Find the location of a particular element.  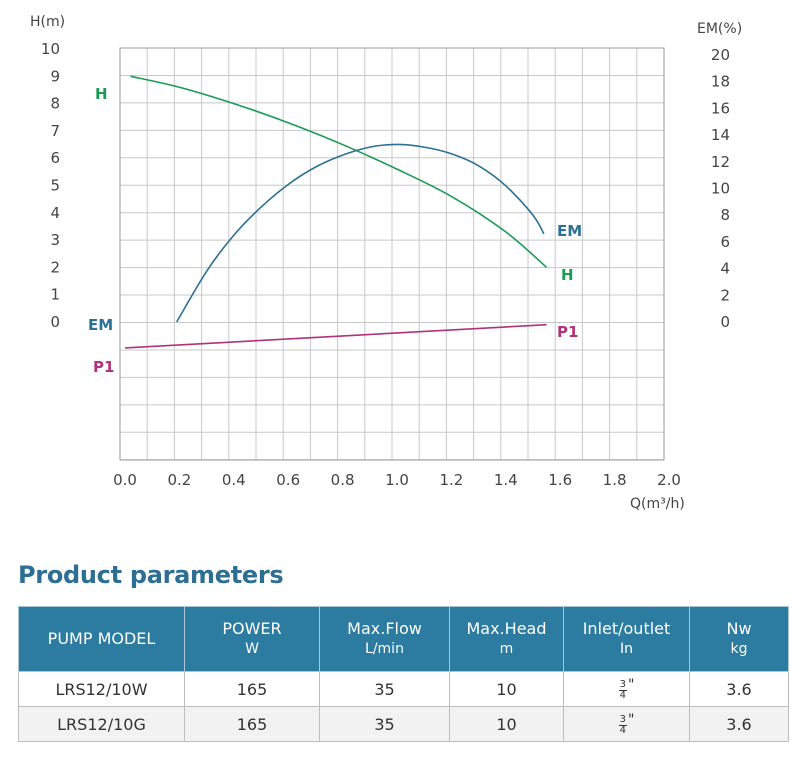

x-tick-label: 1.8 is located at coordinates (615, 480).